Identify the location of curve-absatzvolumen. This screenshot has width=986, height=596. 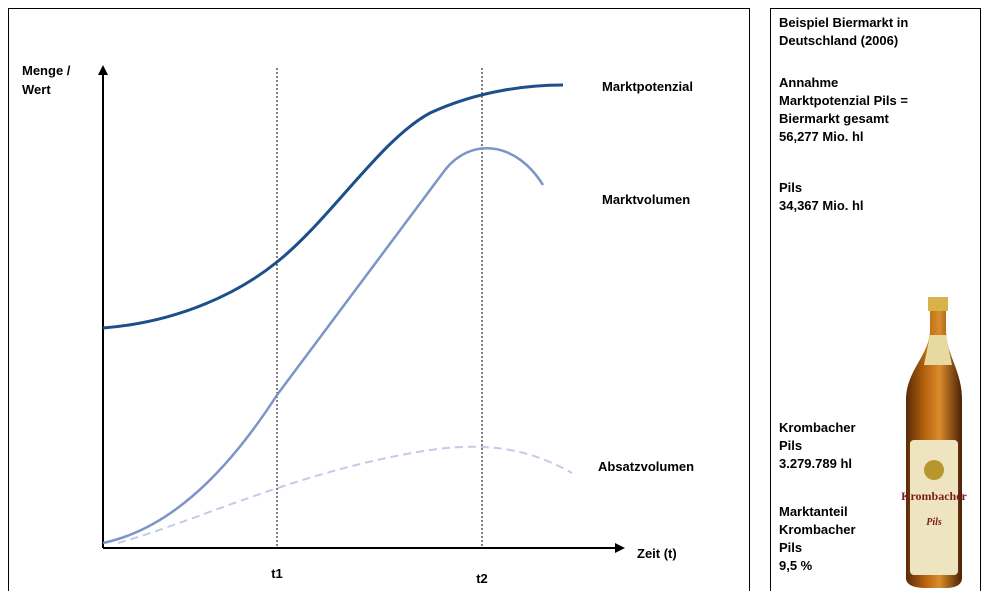
(345, 494).